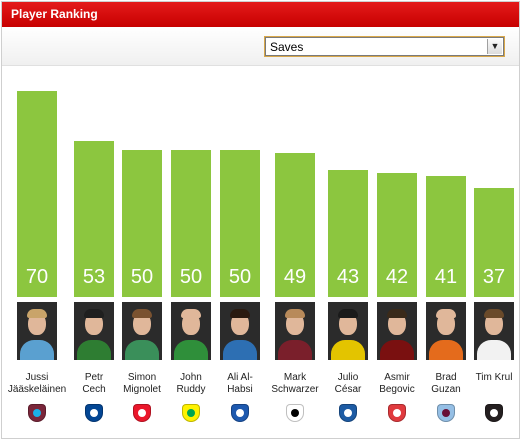 The image size is (521, 441). I want to click on newcastle-crest-icon, so click(494, 413).